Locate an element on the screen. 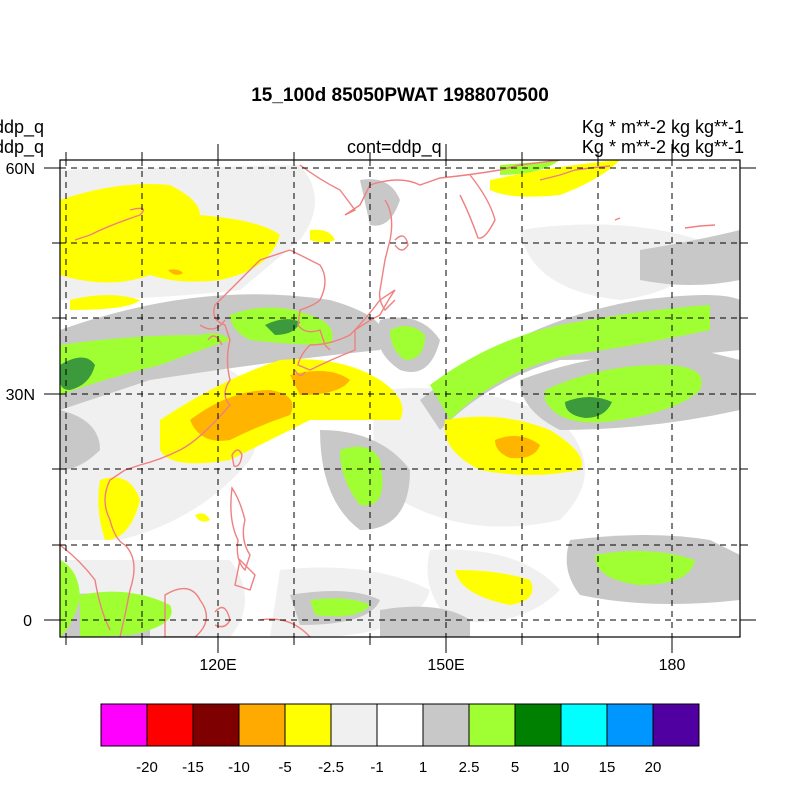  colorbar: -20 -15 -10 -5 -2.5 -1 1 2.5 5 10 15 20 is located at coordinates (400, 739).